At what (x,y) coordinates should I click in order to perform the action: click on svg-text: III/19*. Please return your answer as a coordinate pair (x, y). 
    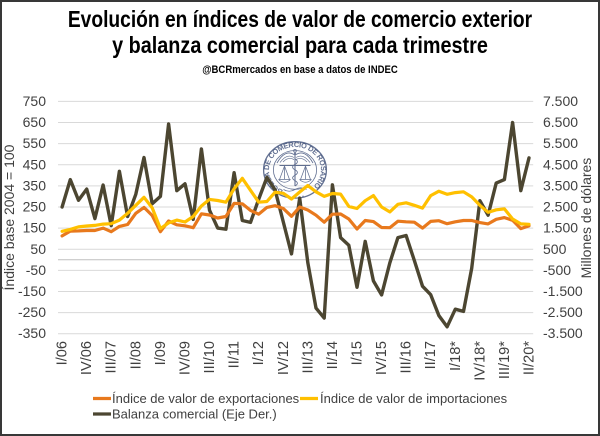
    Looking at the image, I should click on (505, 360).